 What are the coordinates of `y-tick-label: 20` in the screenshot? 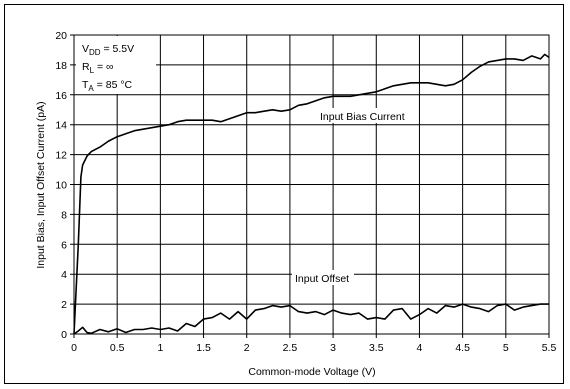 It's located at (61, 36).